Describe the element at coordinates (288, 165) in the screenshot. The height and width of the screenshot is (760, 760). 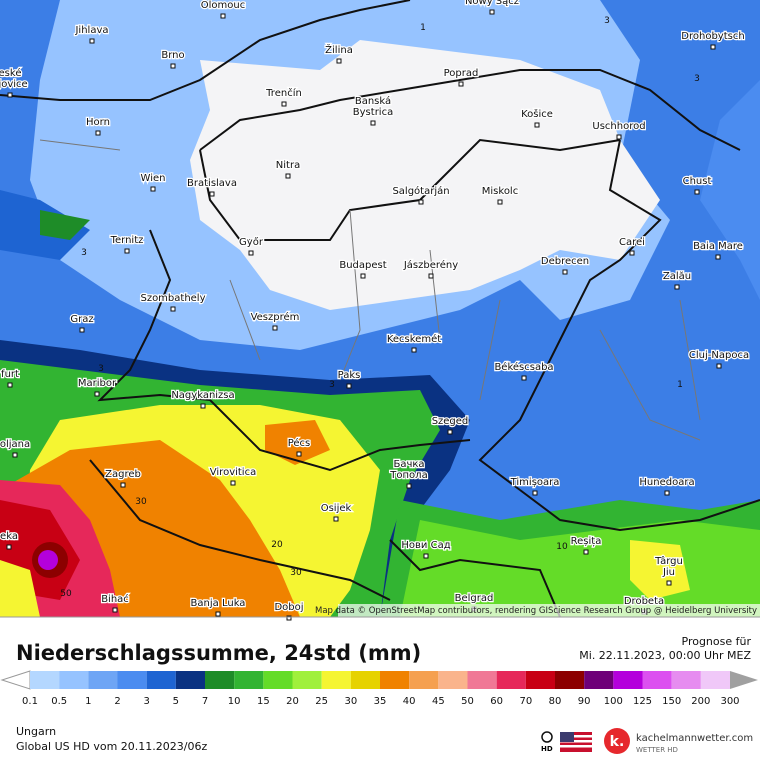
I see `city-label: Nitra` at that location.